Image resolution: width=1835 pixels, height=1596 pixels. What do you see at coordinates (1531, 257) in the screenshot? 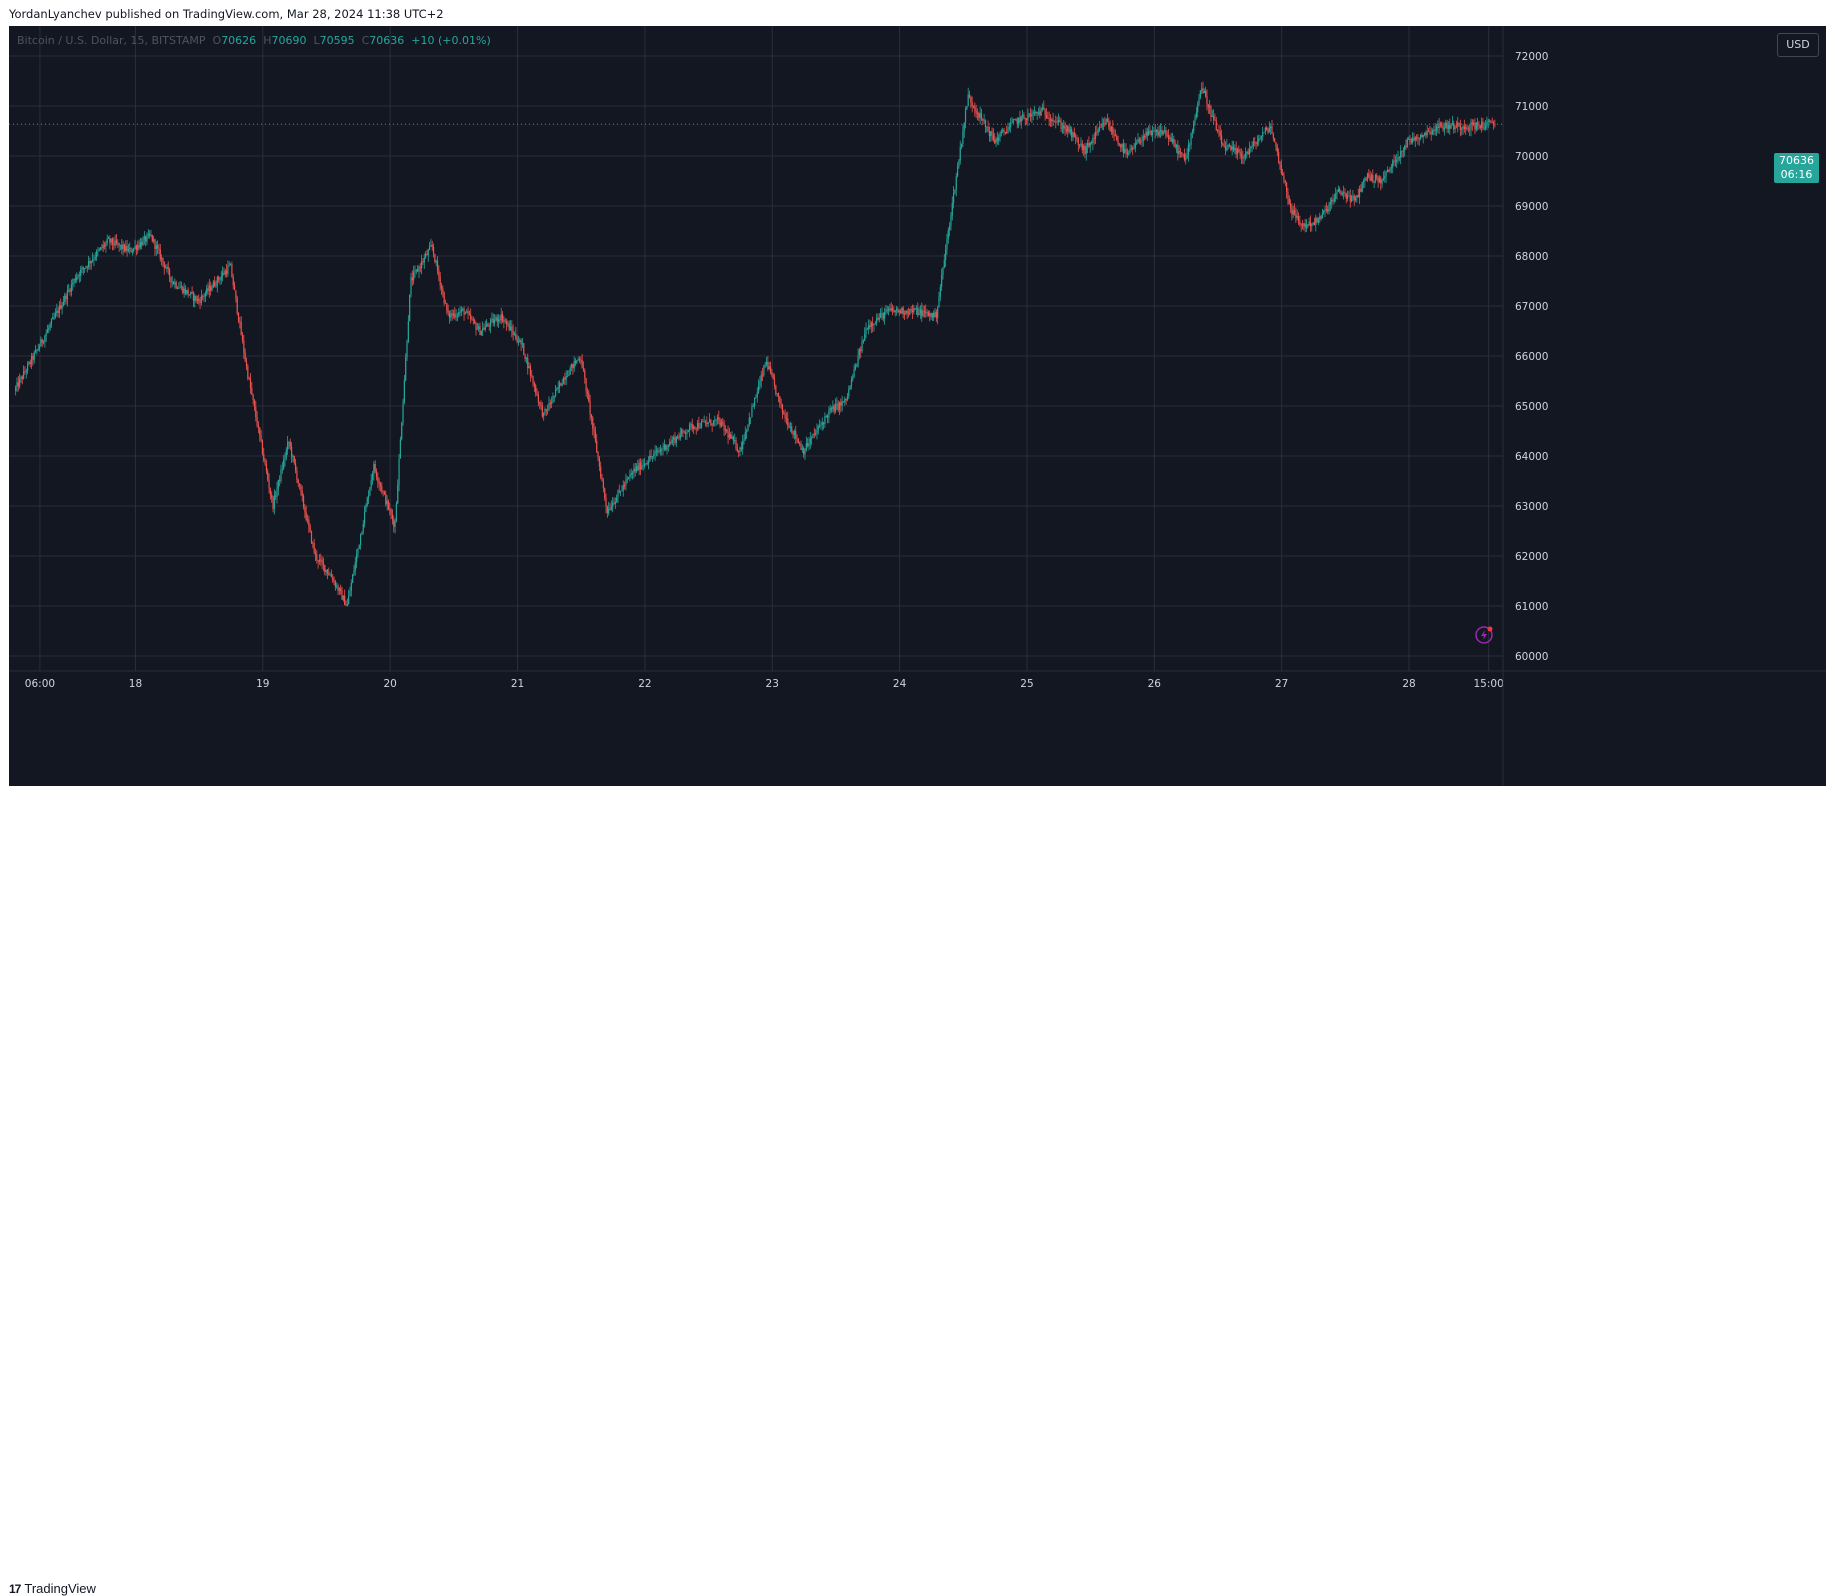
I see `y-tick-label: 68000` at bounding box center [1531, 257].